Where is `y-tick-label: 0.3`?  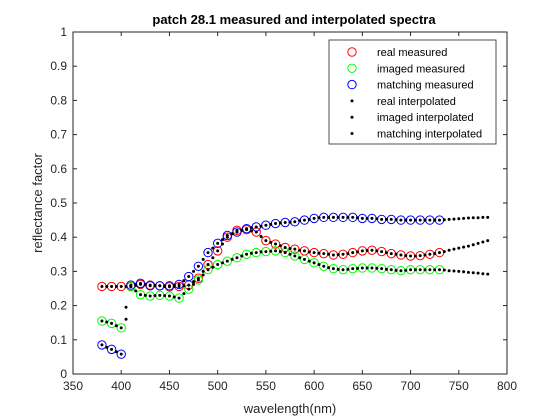 y-tick-label: 0.3 is located at coordinates (58, 271).